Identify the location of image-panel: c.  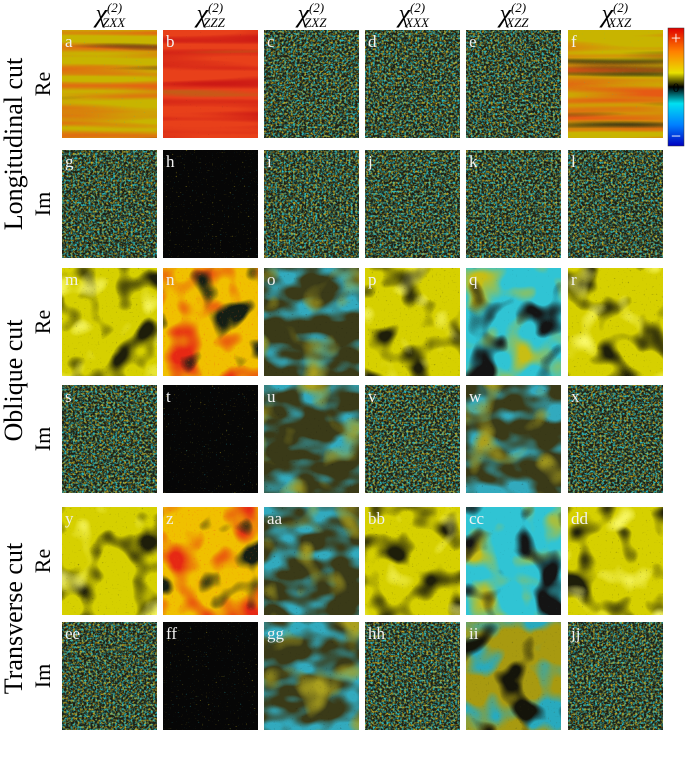
(311, 84).